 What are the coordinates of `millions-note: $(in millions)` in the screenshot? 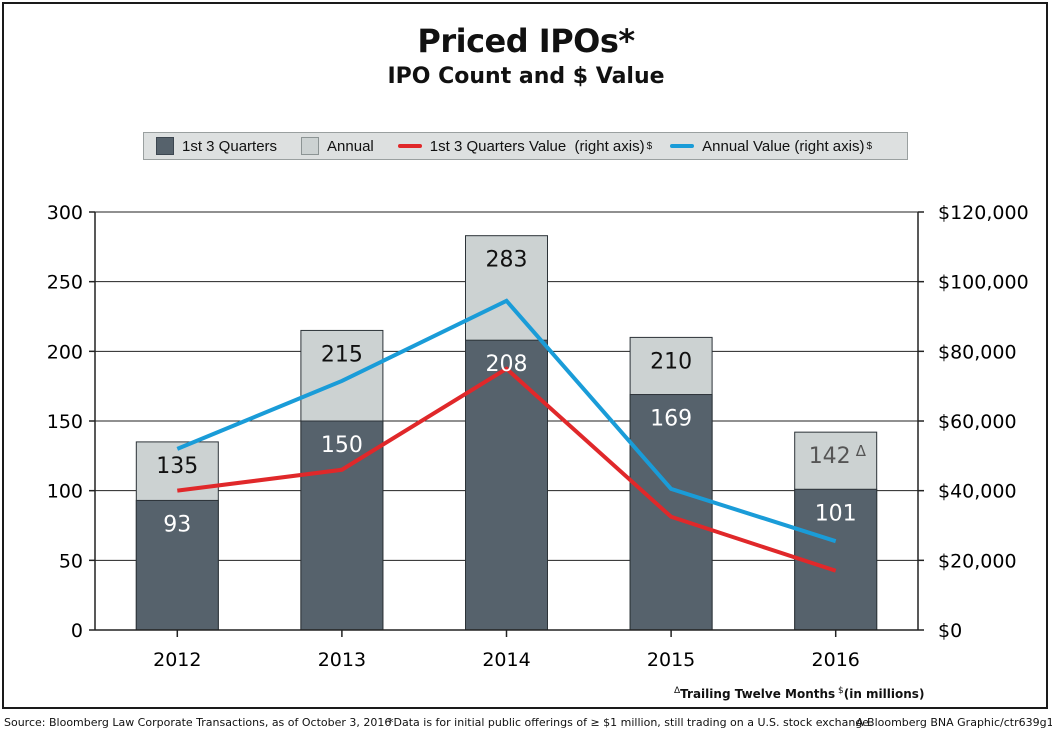 It's located at (881, 693).